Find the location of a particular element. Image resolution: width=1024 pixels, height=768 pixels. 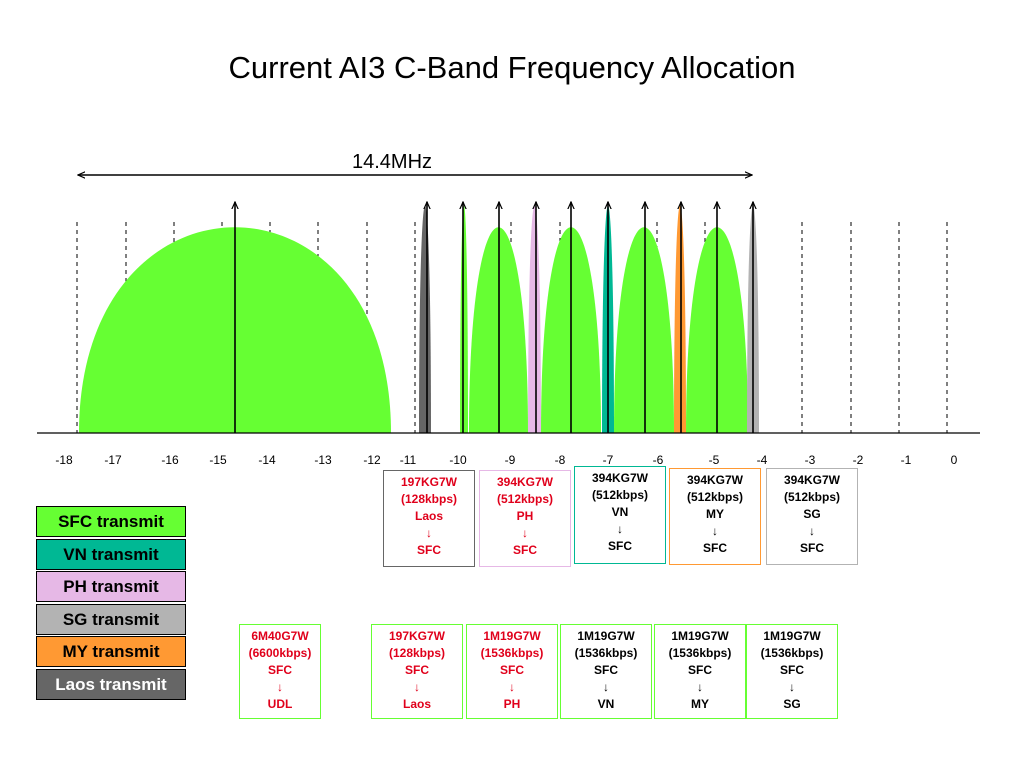

tick-label: -1 is located at coordinates (906, 460).